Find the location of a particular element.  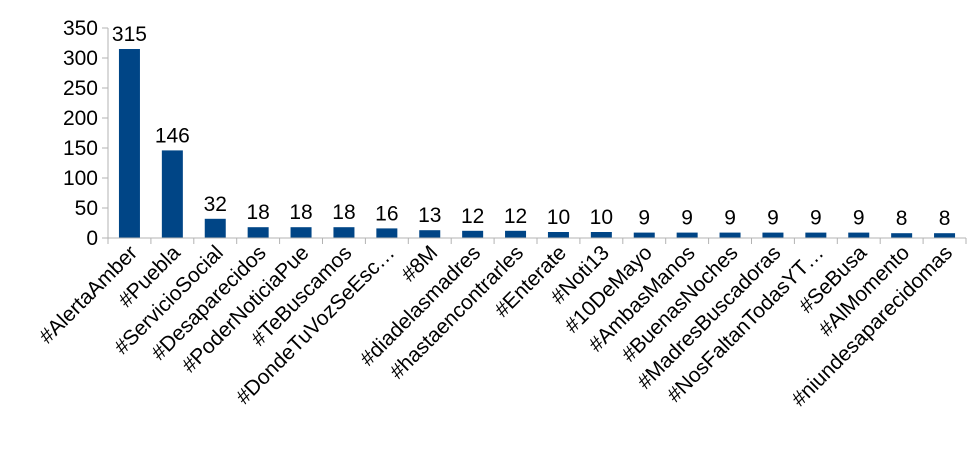

bar-value-label: 13 is located at coordinates (429, 215).